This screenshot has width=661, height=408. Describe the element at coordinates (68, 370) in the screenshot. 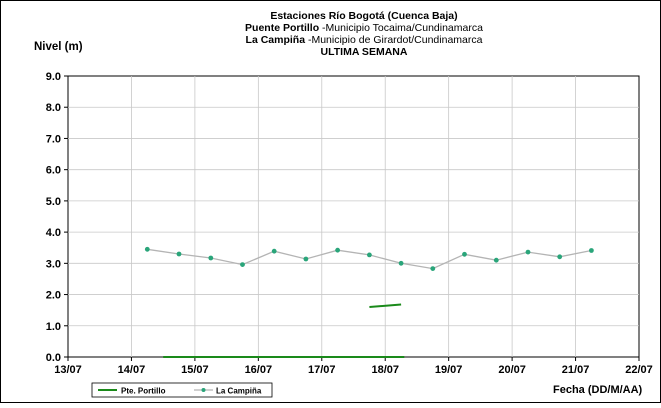

I see `x-tick-label-0: 13/07` at that location.